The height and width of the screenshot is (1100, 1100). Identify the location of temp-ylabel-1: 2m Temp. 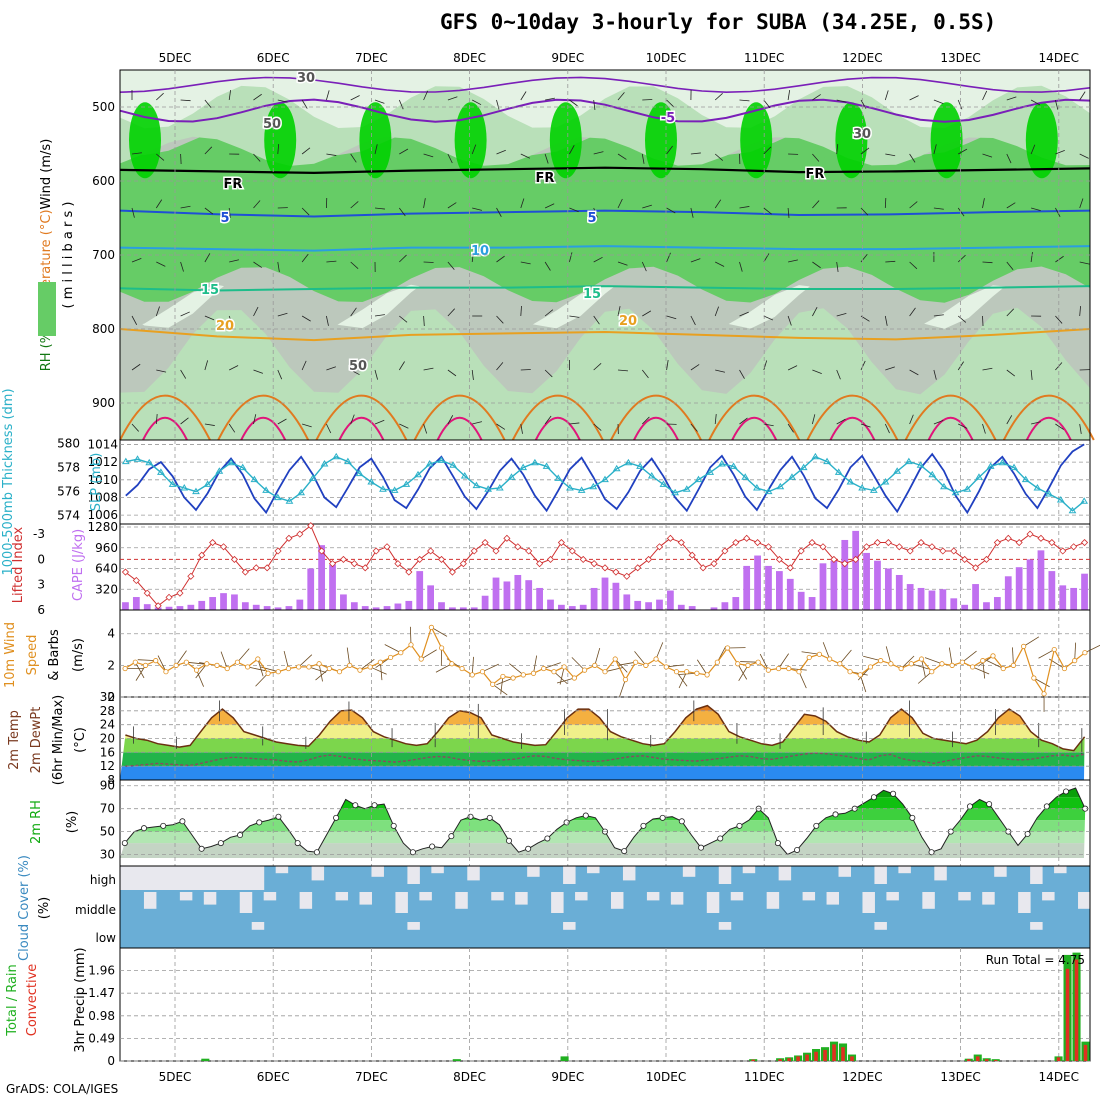
(14, 740).